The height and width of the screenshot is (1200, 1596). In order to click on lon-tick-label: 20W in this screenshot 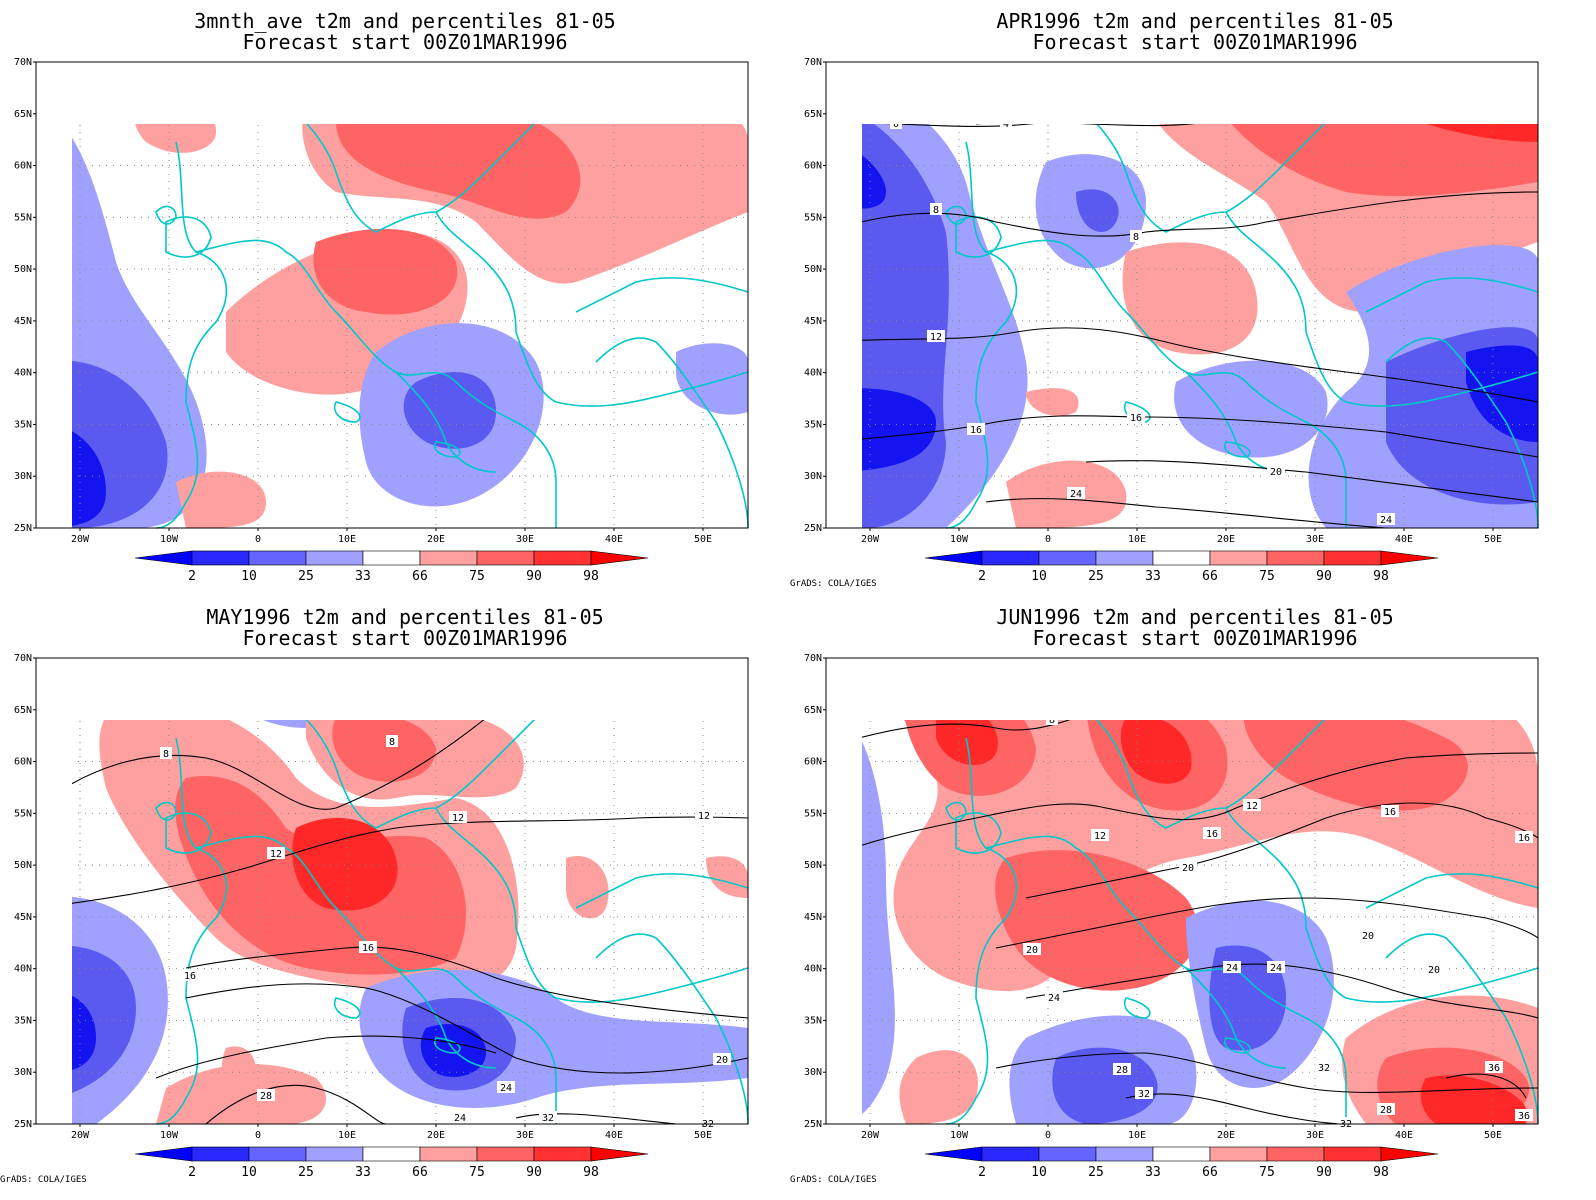, I will do `click(870, 539)`.